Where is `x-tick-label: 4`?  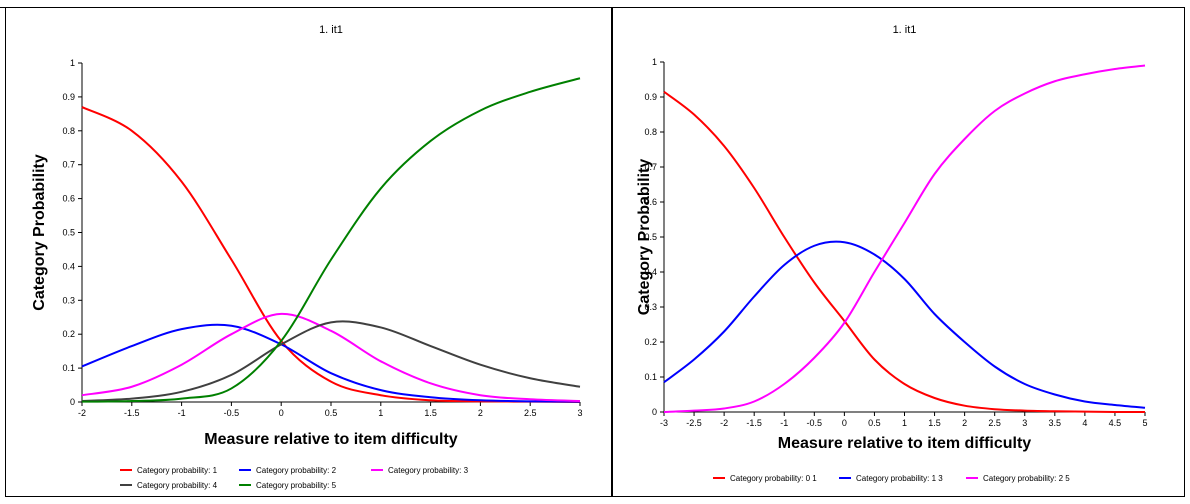
x-tick-label: 4 is located at coordinates (1084, 423).